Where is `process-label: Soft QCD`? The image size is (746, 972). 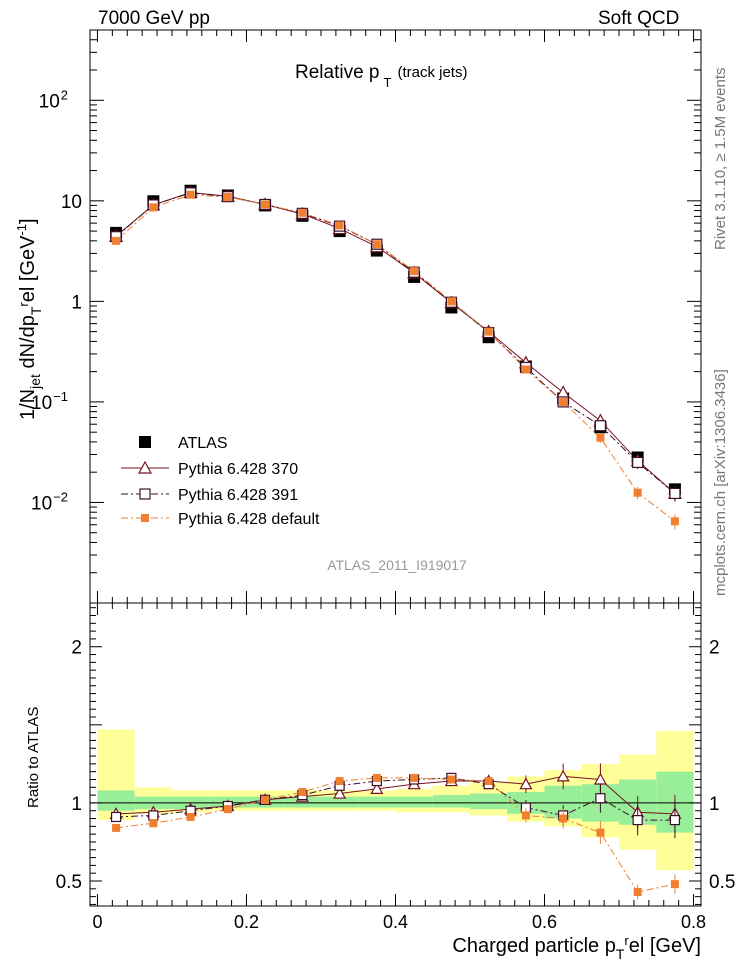 process-label: Soft QCD is located at coordinates (639, 18).